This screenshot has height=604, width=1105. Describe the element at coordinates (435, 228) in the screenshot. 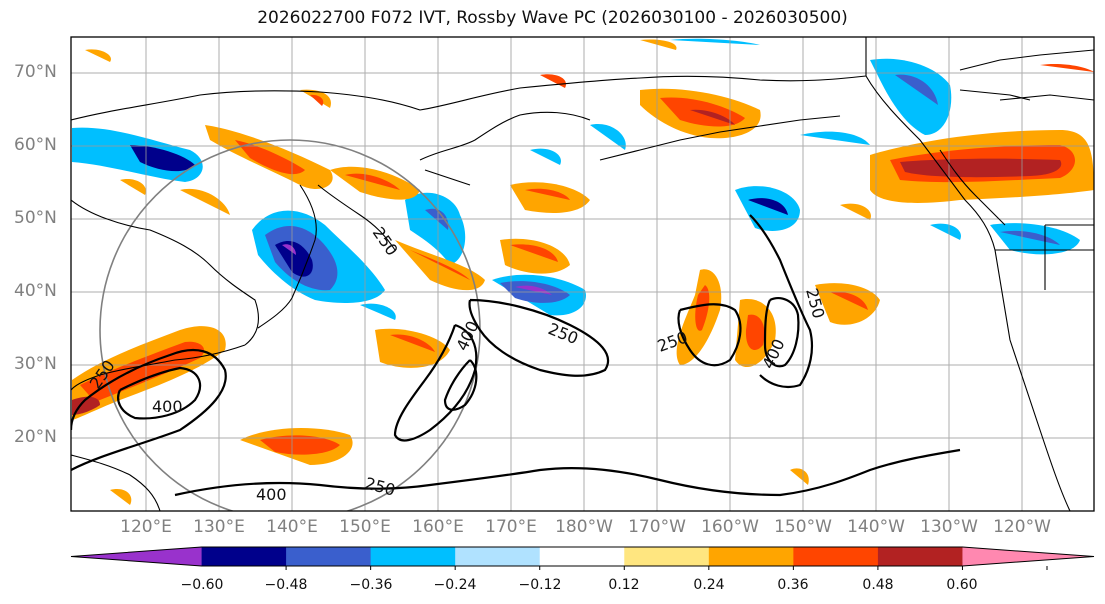

I see `neg-anomaly-kamchatka` at that location.